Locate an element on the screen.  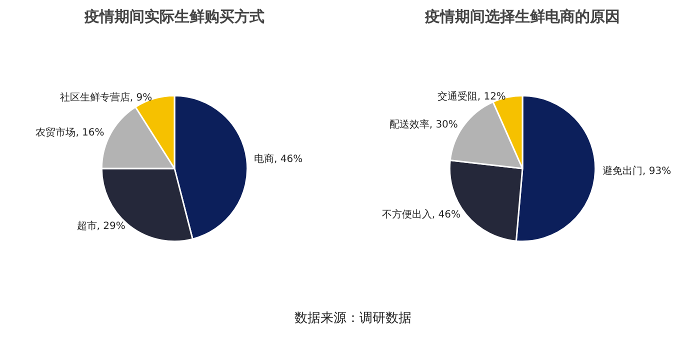
slice-label: 超市, 29% is located at coordinates (101, 226).